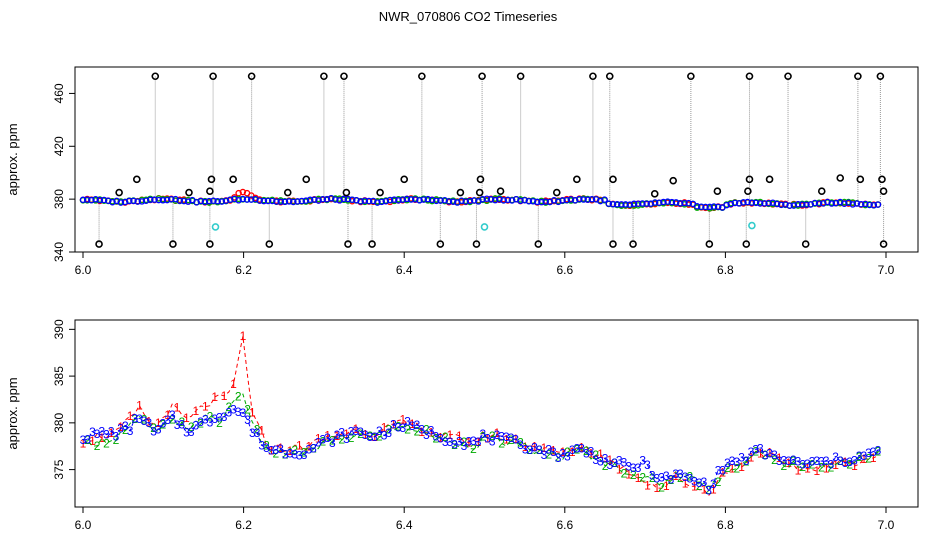 The height and width of the screenshot is (540, 936). What do you see at coordinates (59, 376) in the screenshot?
I see `y-tick-label: 385` at bounding box center [59, 376].